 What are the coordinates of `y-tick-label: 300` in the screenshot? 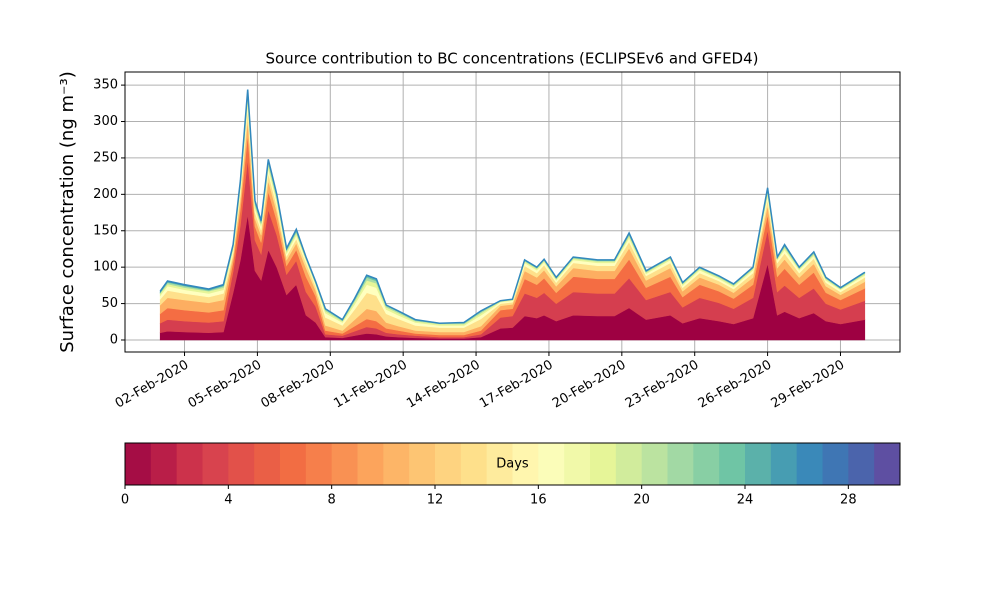 It's located at (105, 121).